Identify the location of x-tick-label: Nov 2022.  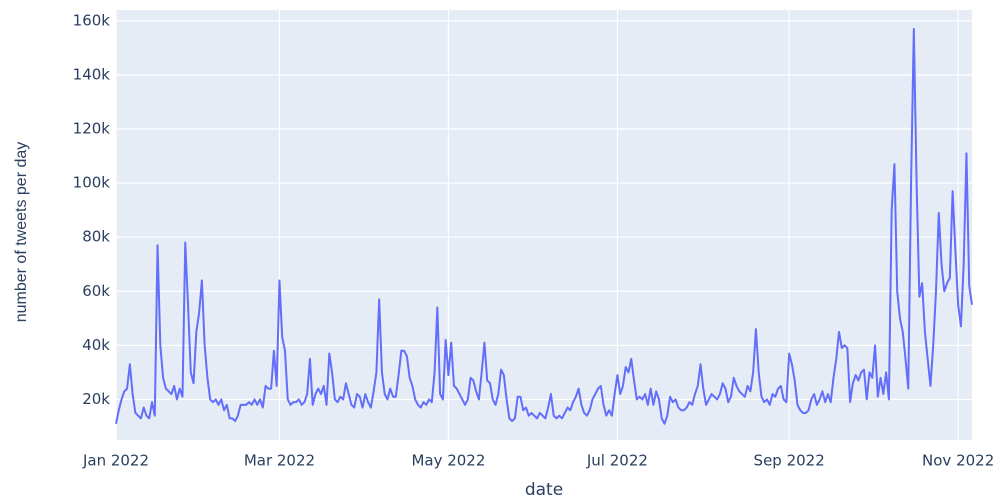
(958, 461).